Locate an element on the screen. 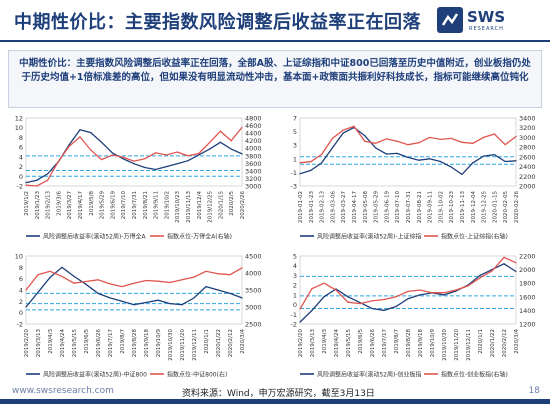 The image size is (550, 404). x-tick-label: 2019-10-02 is located at coordinates (441, 207).